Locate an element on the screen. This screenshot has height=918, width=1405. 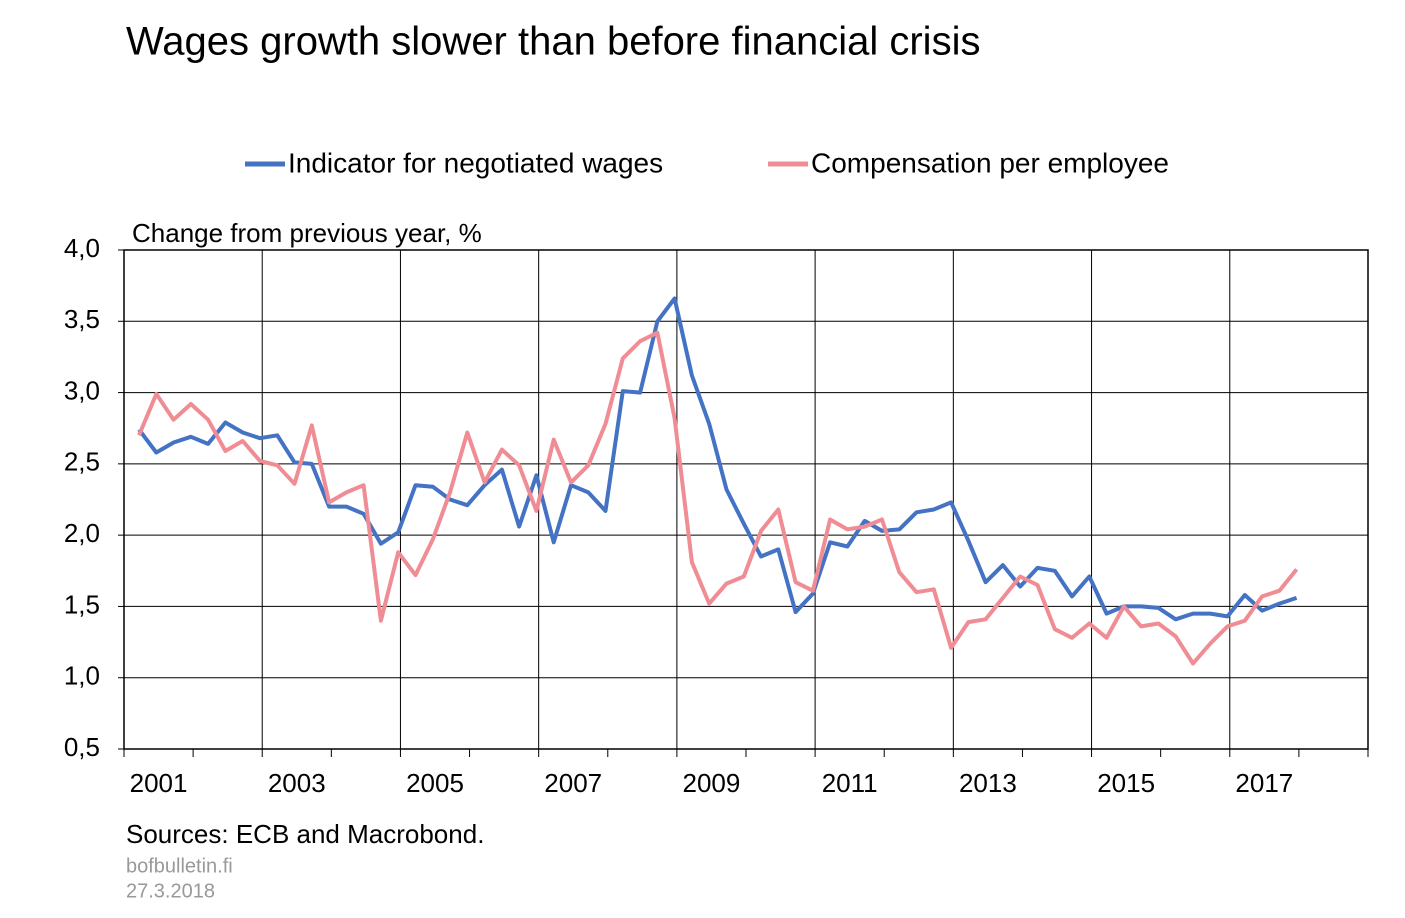
x-tick-label: 2015 is located at coordinates (1126, 783).